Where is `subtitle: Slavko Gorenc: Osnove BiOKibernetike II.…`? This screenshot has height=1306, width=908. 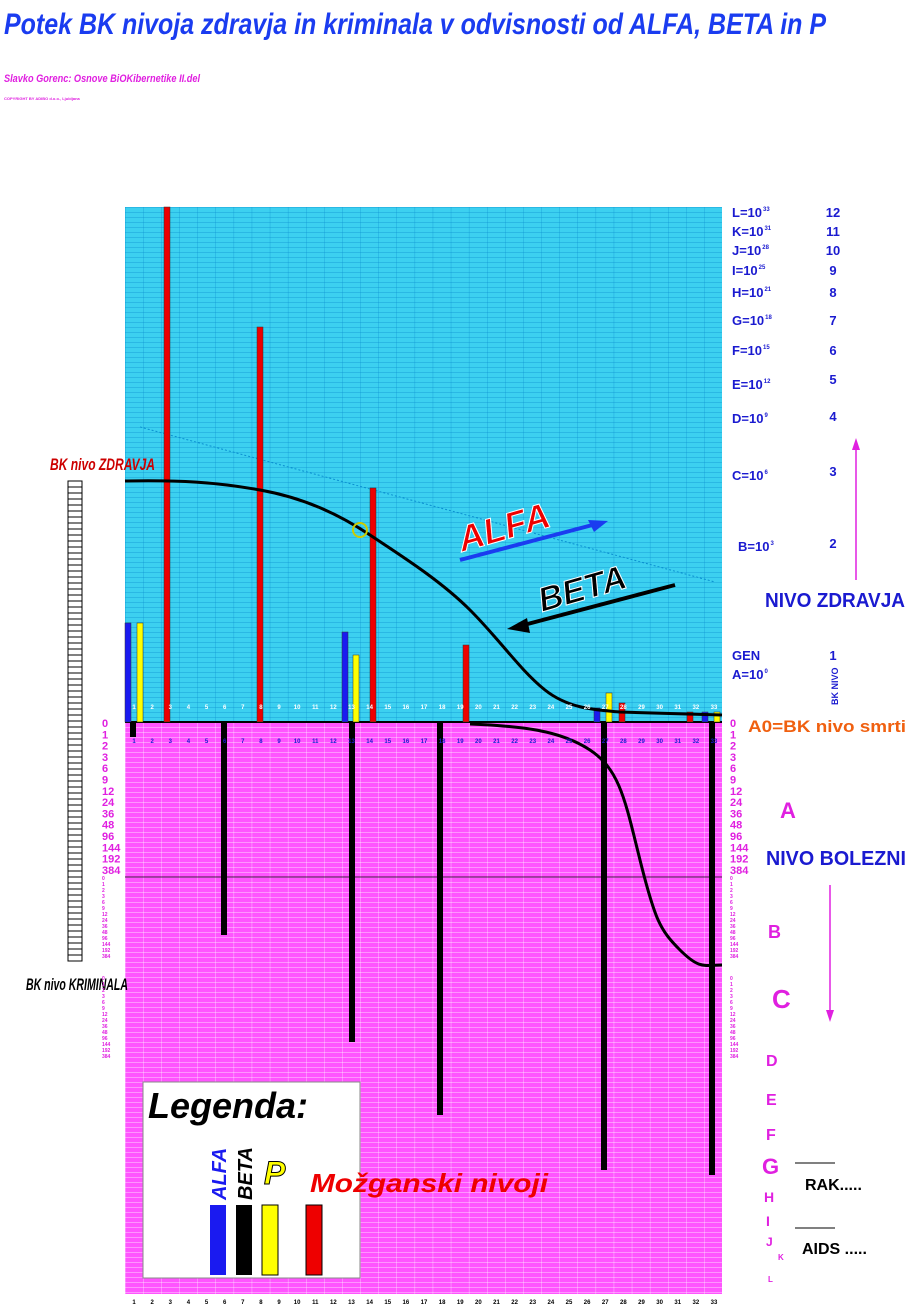 subtitle: Slavko Gorenc: Osnove BiOKibernetike II.… is located at coordinates (102, 79).